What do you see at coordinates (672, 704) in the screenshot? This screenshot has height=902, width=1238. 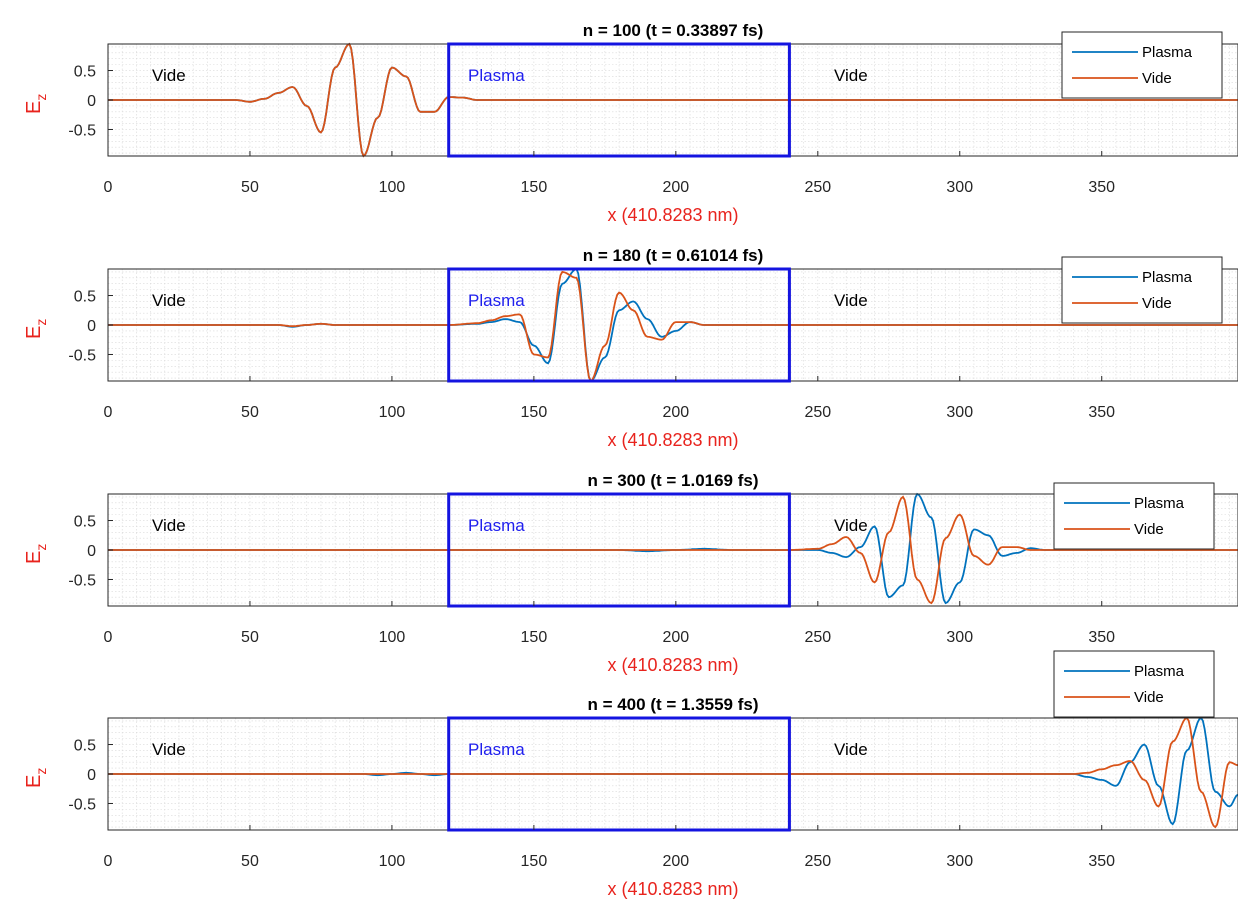 I see `chart-title: n = 400 (t = 1.3559 fs)` at bounding box center [672, 704].